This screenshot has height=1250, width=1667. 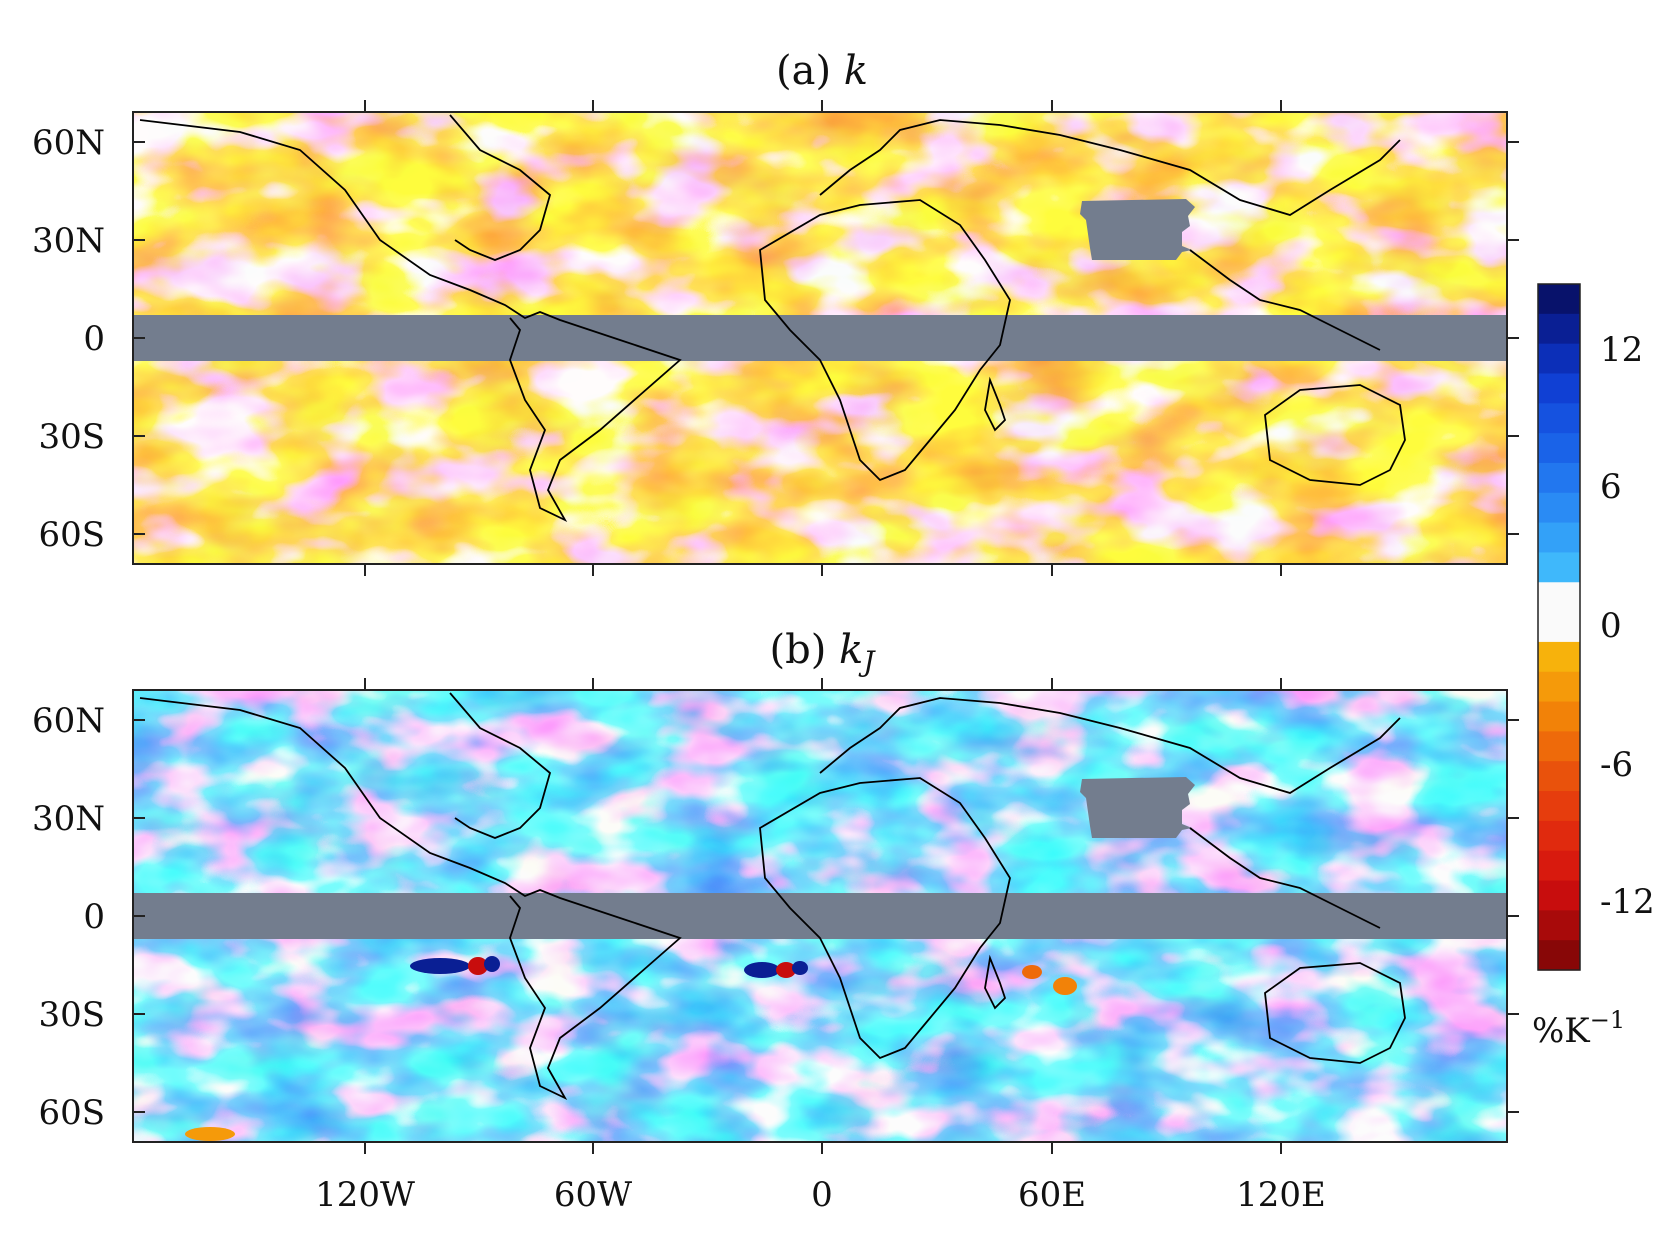 I want to click on colorbar-tick: -12, so click(x=1627, y=902).